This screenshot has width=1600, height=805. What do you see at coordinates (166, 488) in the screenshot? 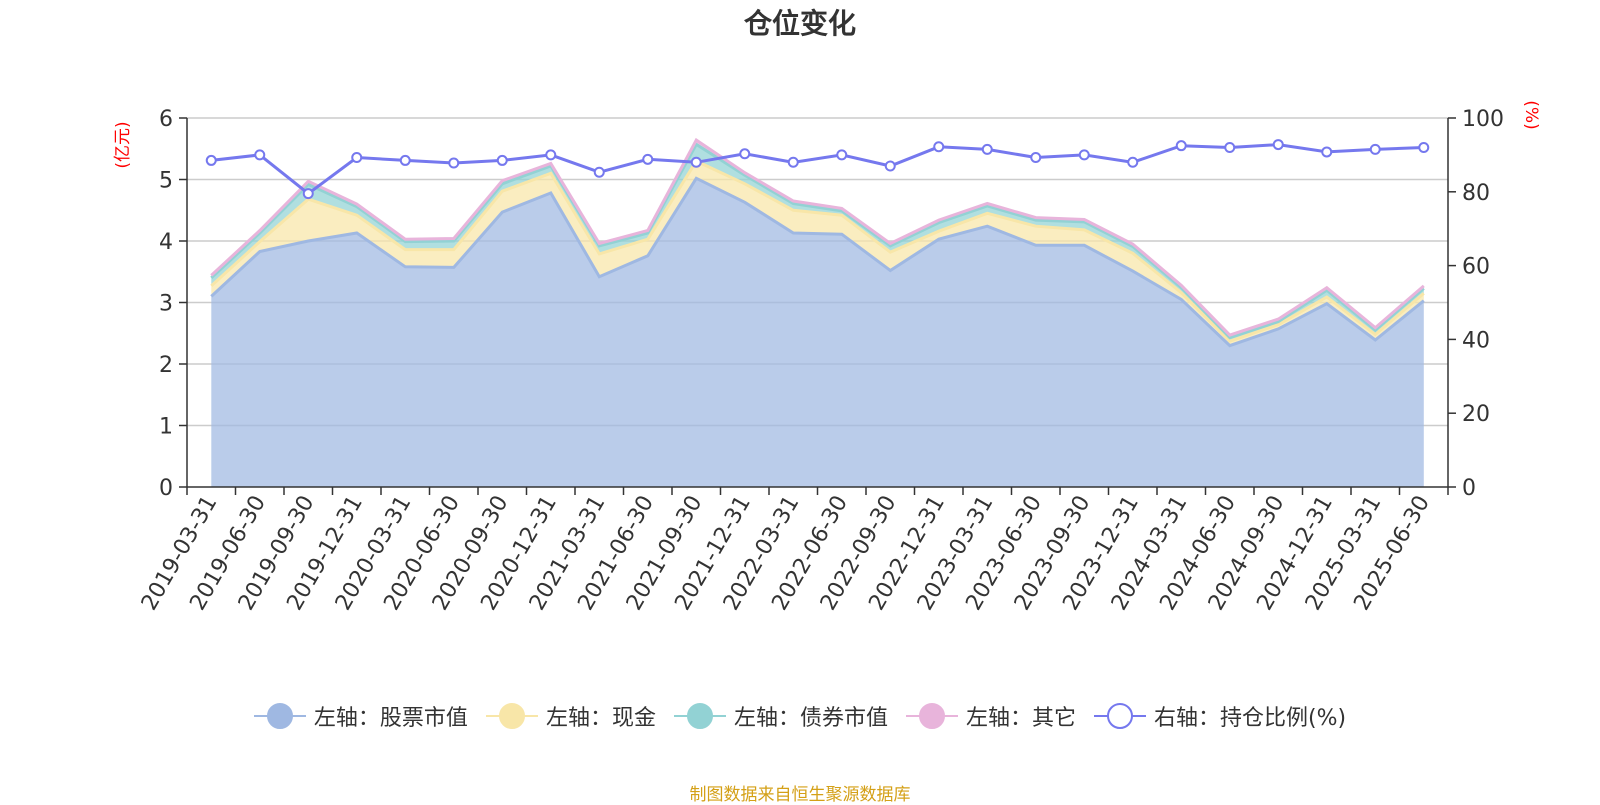
I see `y-left-tick-label: 0` at bounding box center [166, 488].